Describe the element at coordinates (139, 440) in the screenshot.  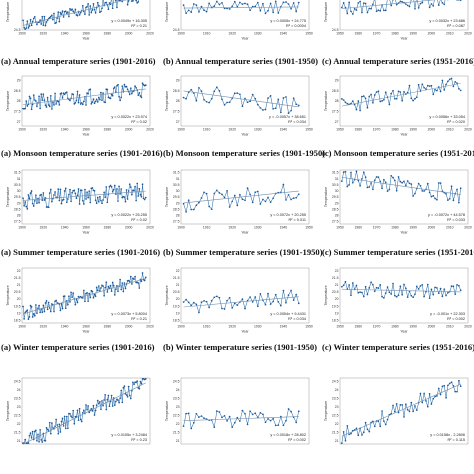
I see `trend-r-squared: R² = 0.23` at that location.